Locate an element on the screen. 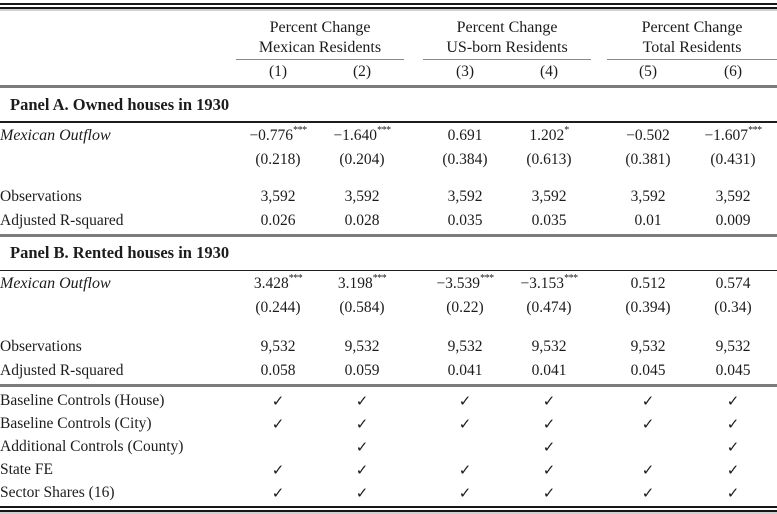 This screenshot has width=777, height=514. coef-cell: −1.607*** is located at coordinates (733, 136).